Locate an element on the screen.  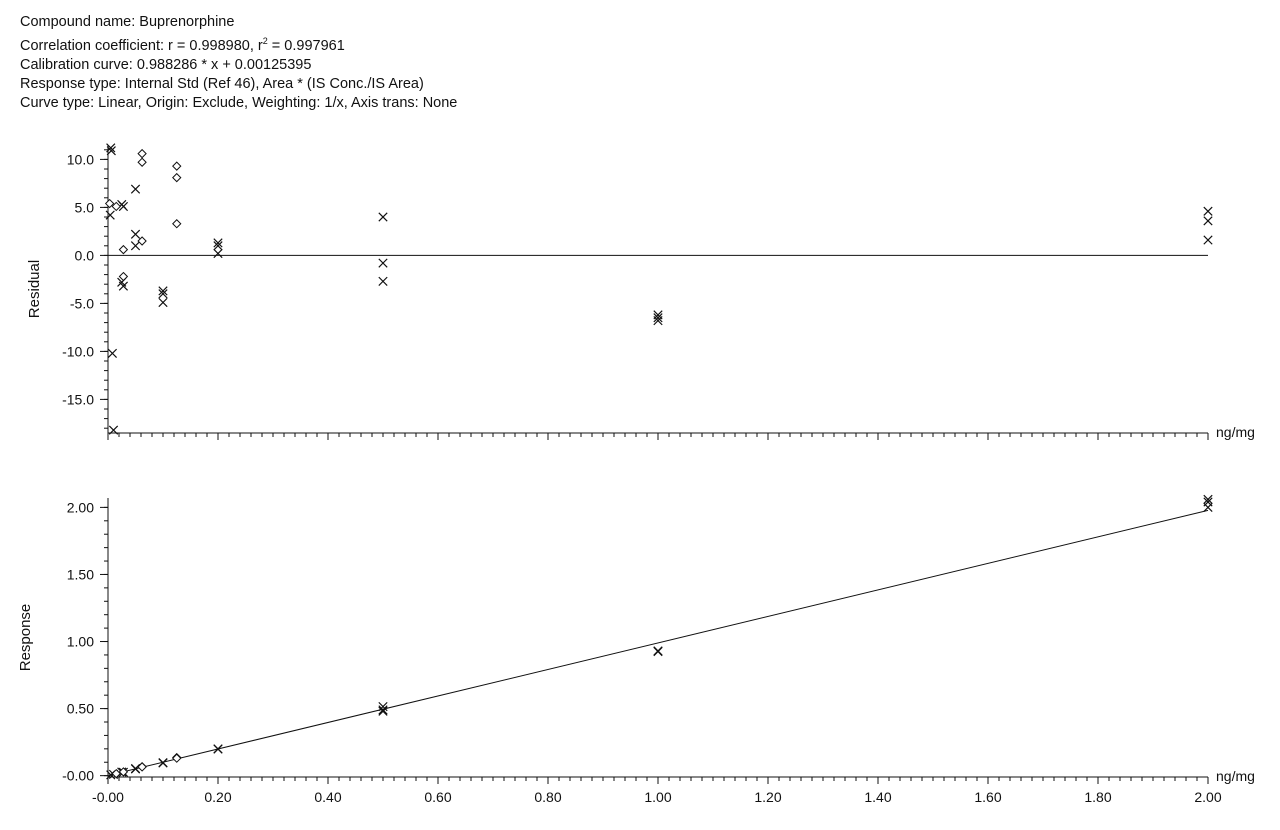
y-tick-label: 2.00 is located at coordinates (80, 507).